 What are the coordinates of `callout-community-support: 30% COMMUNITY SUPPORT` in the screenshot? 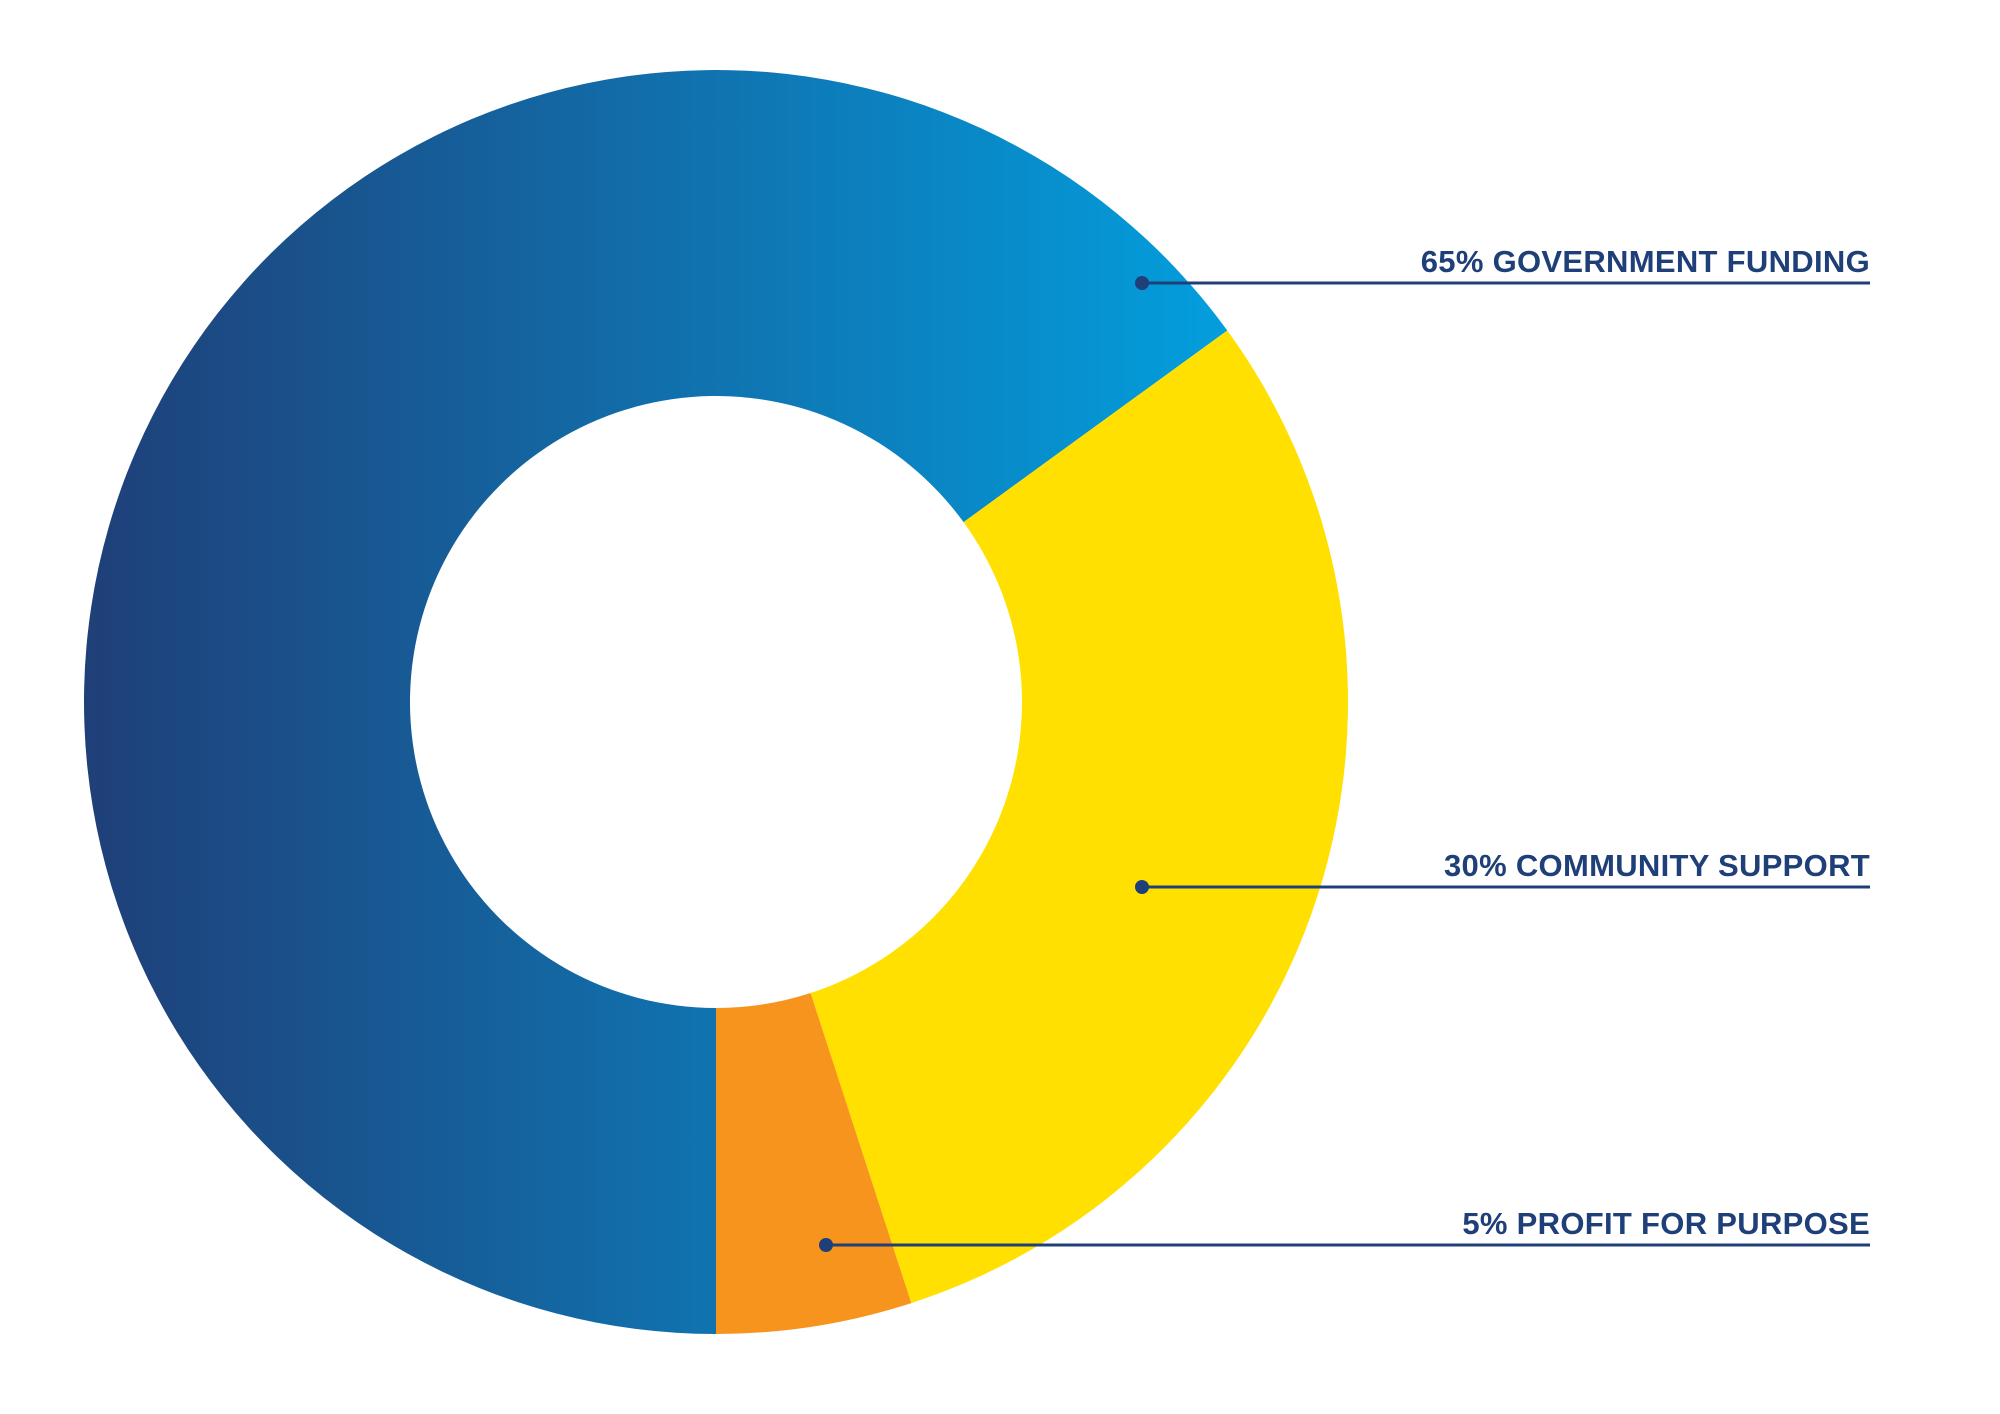 It's located at (1502, 871).